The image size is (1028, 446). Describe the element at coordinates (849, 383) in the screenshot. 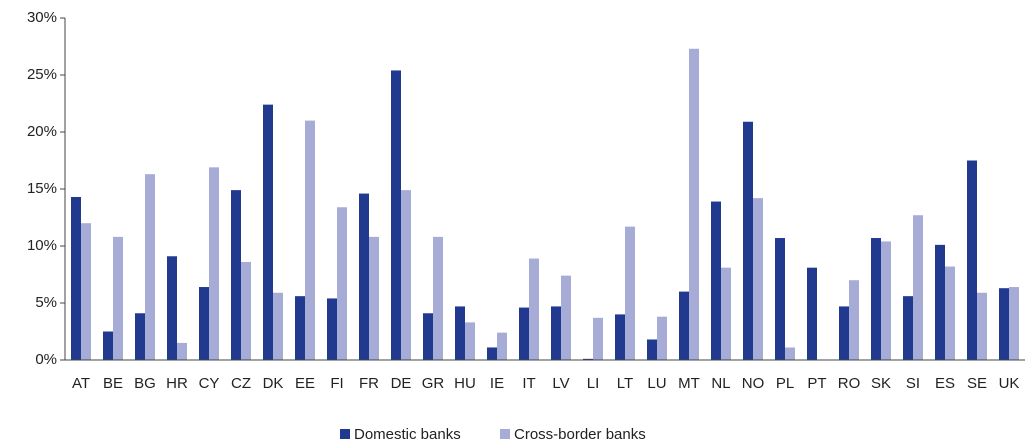

I see `x-tick-label: RO` at that location.